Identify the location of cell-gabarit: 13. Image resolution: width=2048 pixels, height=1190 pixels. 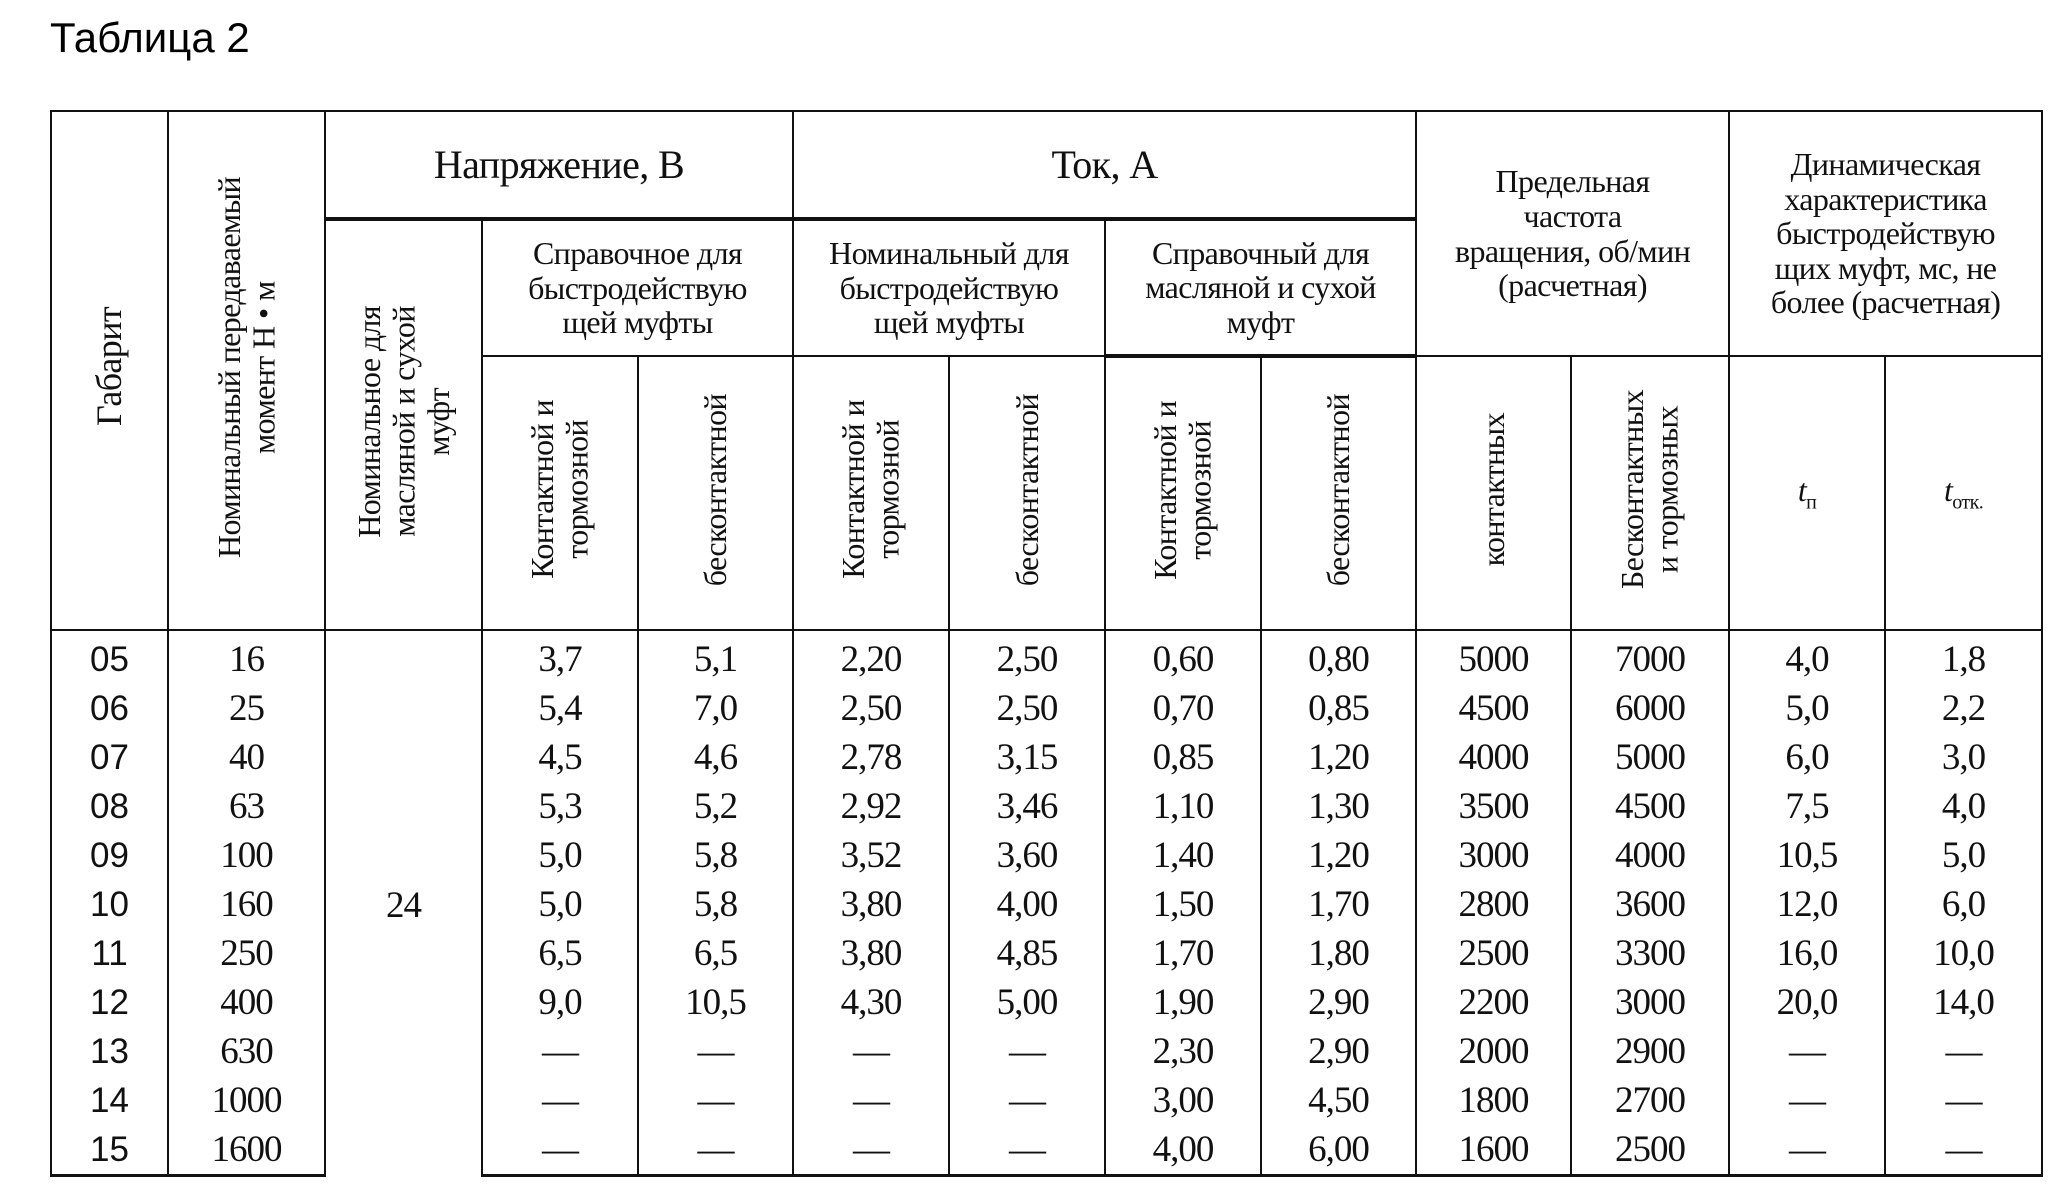
(109, 1051).